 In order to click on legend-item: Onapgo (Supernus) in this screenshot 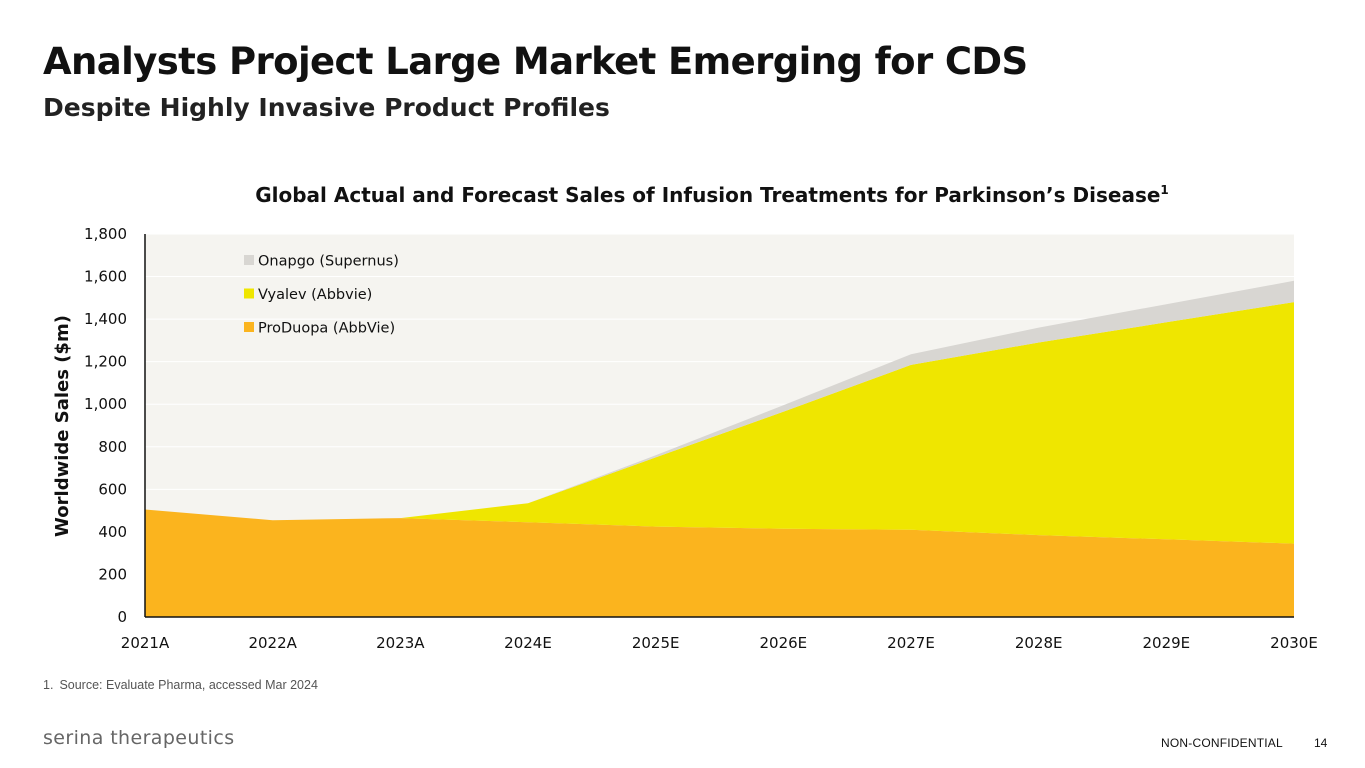, I will do `click(321, 262)`.